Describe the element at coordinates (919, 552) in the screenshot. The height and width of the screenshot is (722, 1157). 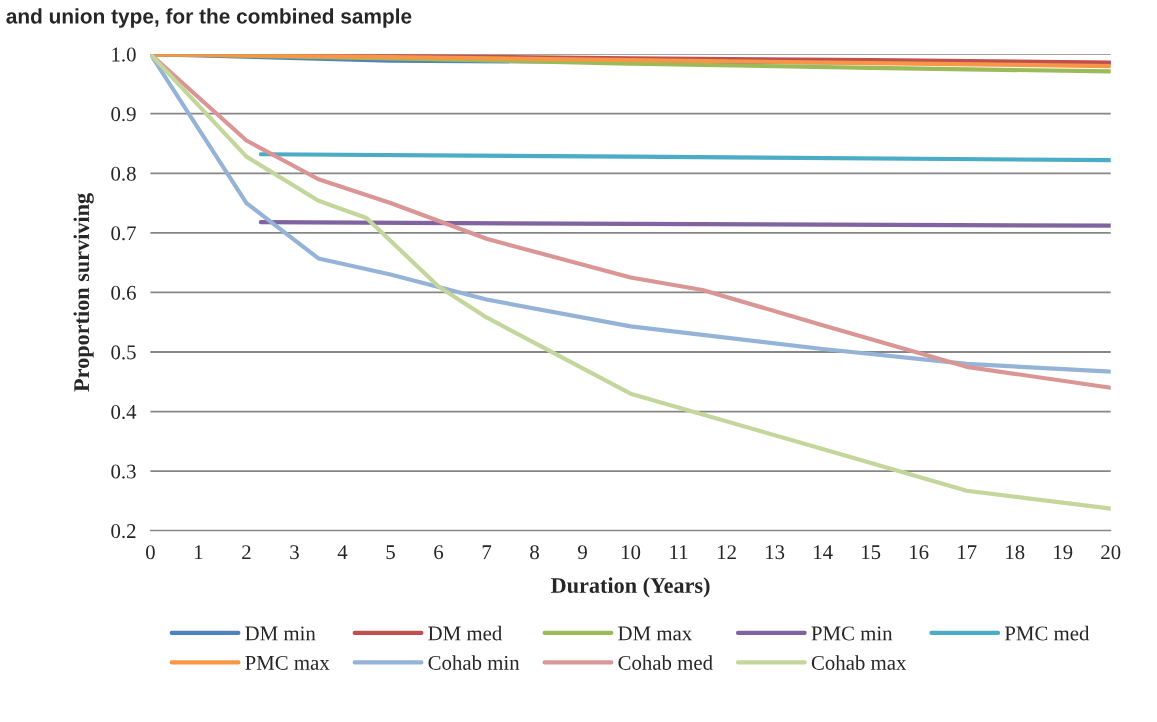
I see `x-tick-label: 16` at that location.